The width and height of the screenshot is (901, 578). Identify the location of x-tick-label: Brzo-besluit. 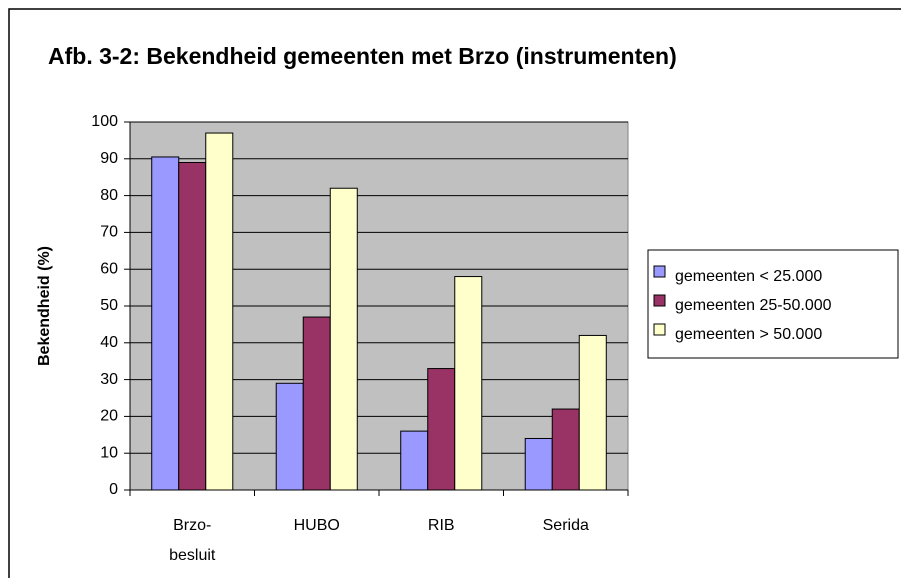
(192, 540).